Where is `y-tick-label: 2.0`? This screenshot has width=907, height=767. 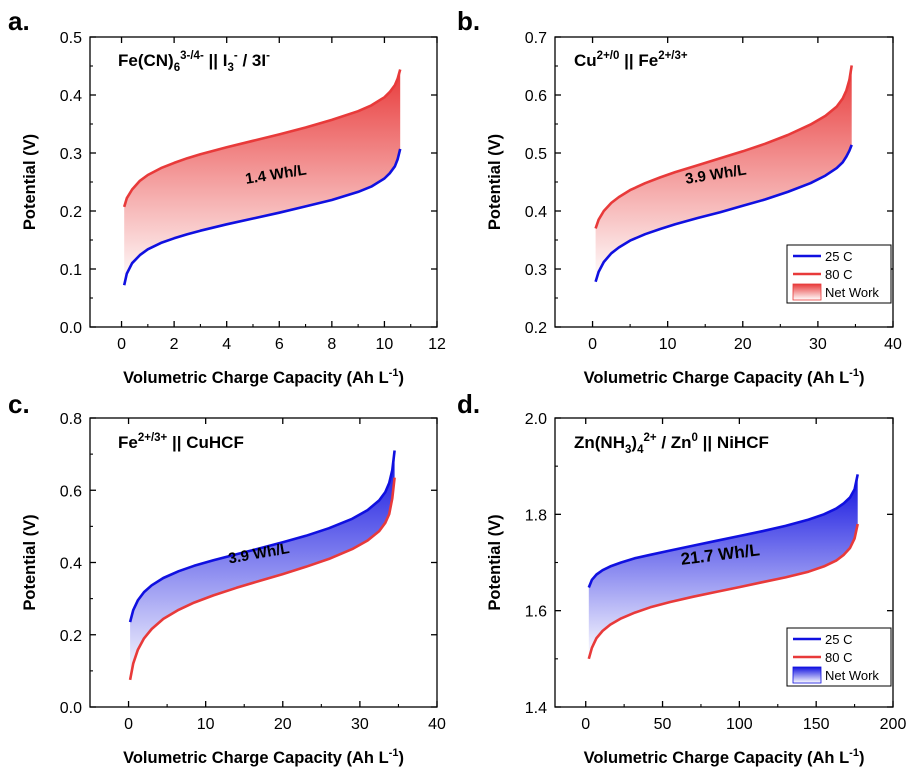
y-tick-label: 2.0 is located at coordinates (536, 419).